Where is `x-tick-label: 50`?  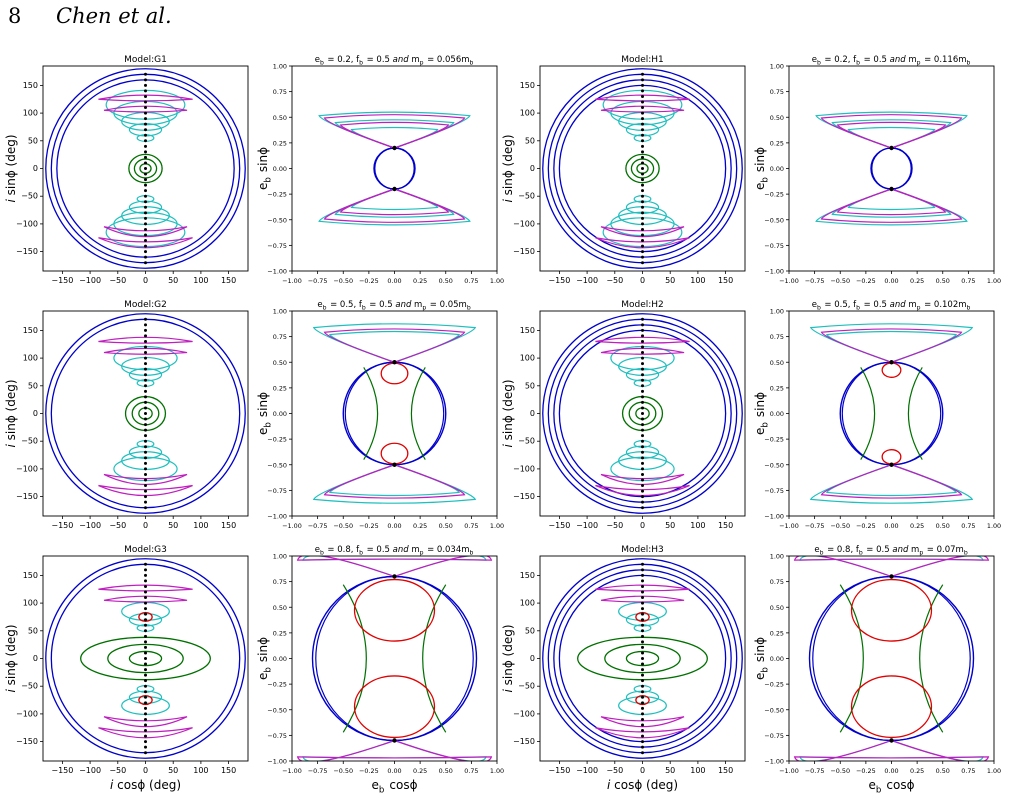
x-tick-label: 50 is located at coordinates (670, 280).